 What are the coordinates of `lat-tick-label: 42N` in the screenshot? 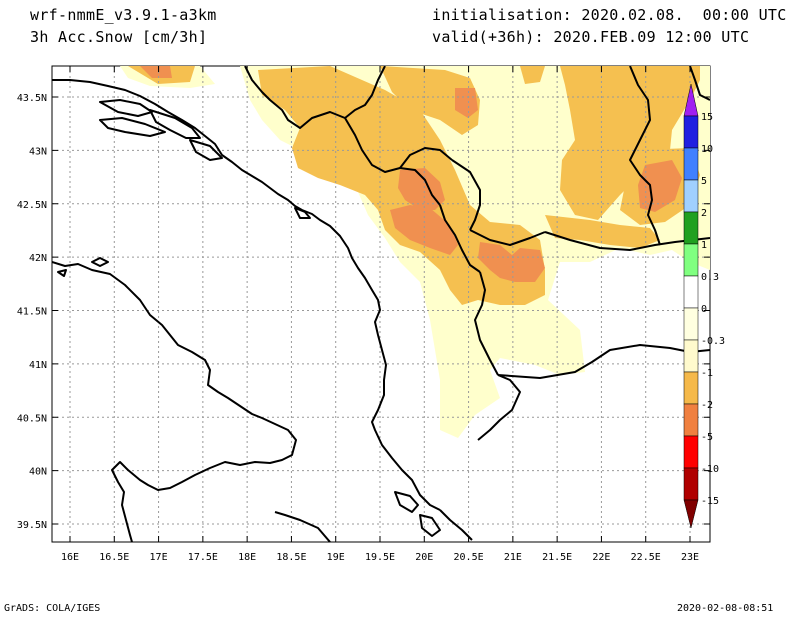 It's located at (38, 258).